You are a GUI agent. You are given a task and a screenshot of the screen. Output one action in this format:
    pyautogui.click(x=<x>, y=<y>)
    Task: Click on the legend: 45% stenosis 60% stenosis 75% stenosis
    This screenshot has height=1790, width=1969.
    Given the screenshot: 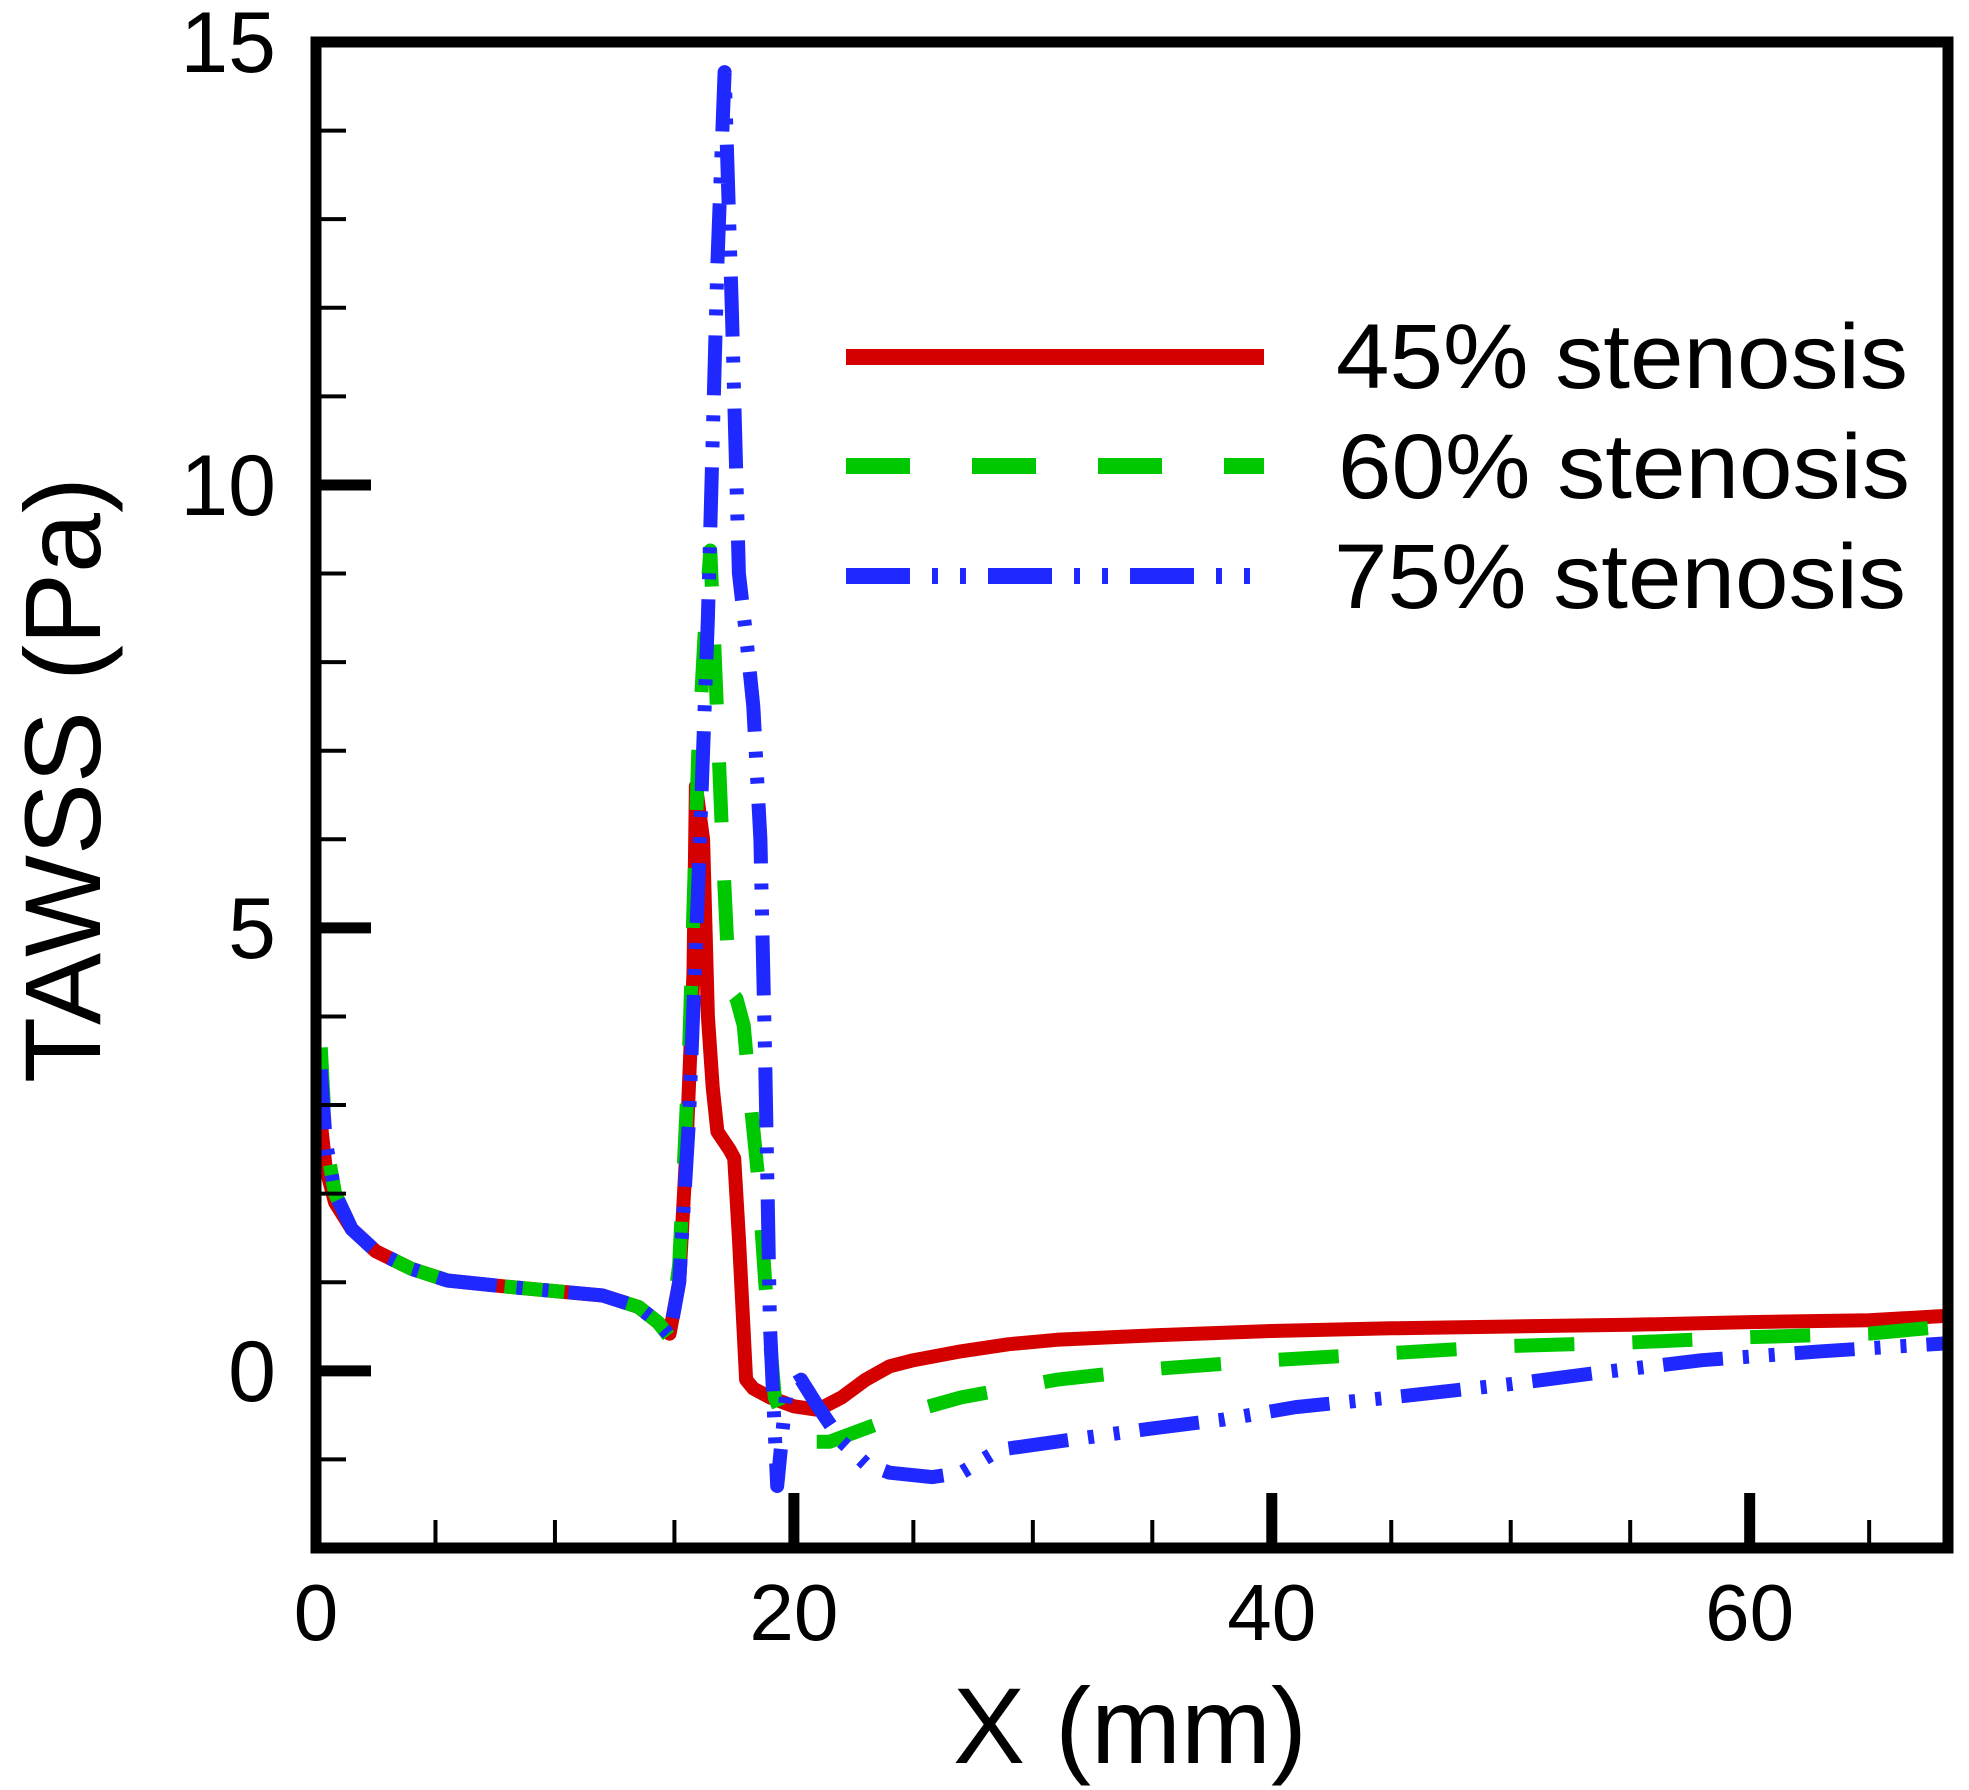 What is the action you would take?
    pyautogui.click(x=1378, y=467)
    